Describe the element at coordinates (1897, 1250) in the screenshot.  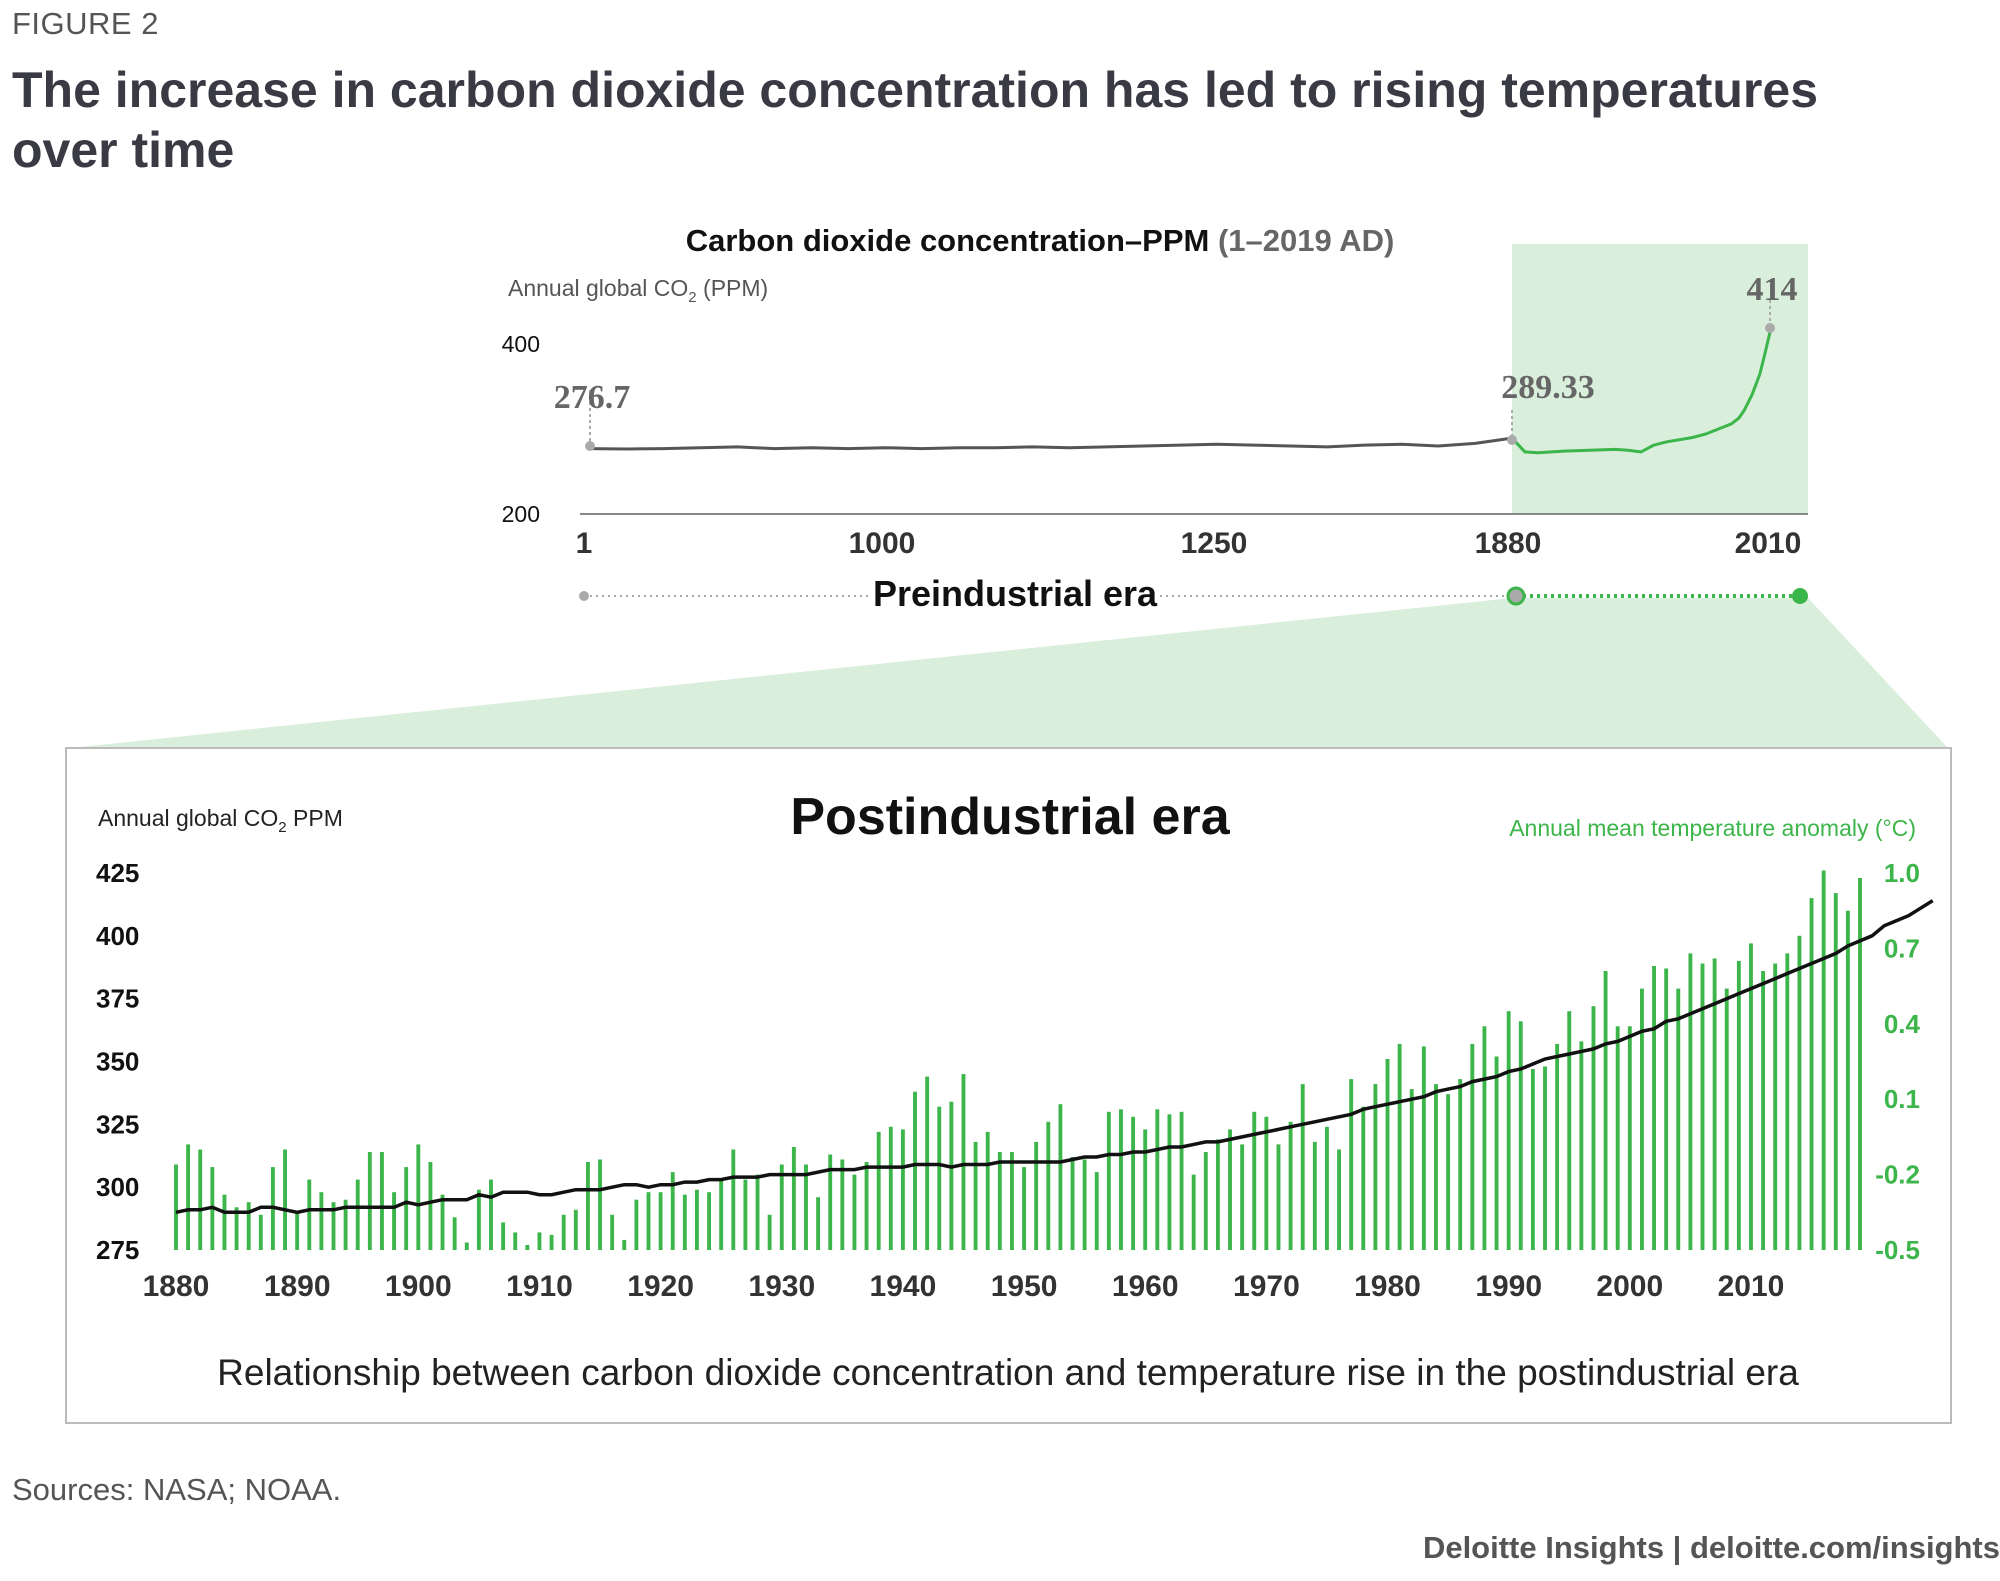
I see `right-y-tick: -0.5` at that location.